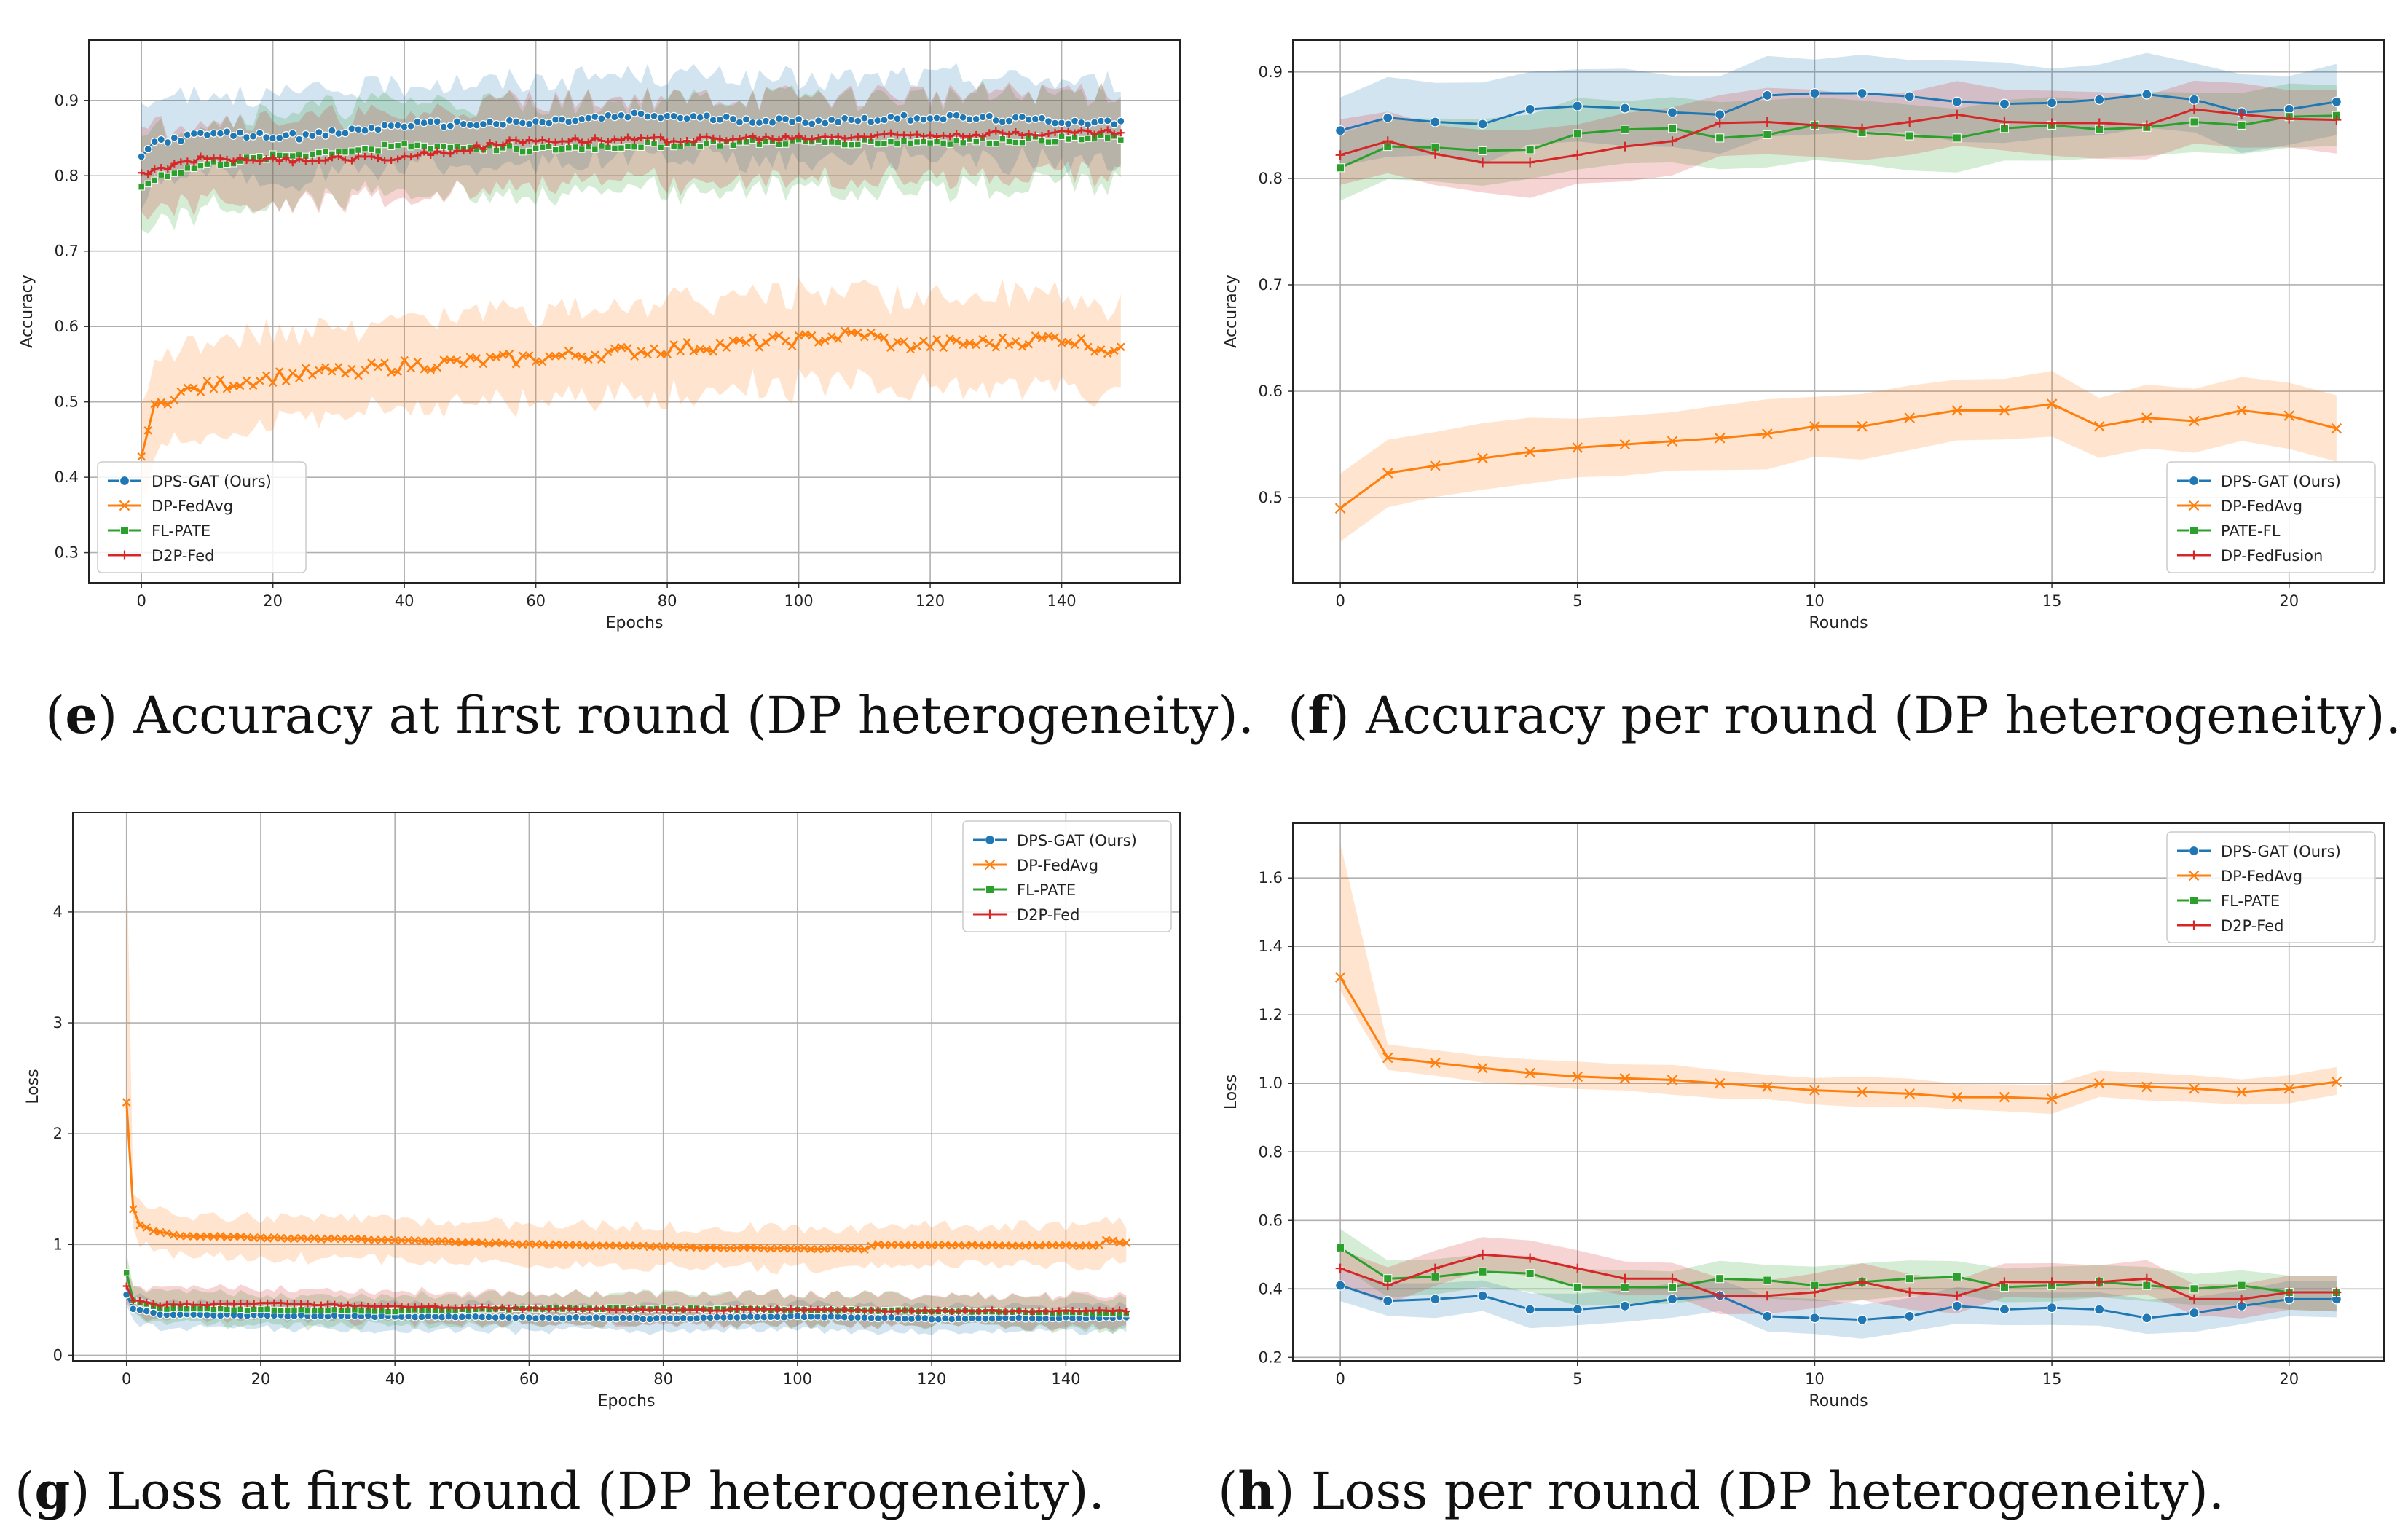 The height and width of the screenshot is (1540, 2408). I want to click on legend: DPS-GAT (Ours) DP-FedAvg FL-PATE D2P-Fed, so click(1067, 876).